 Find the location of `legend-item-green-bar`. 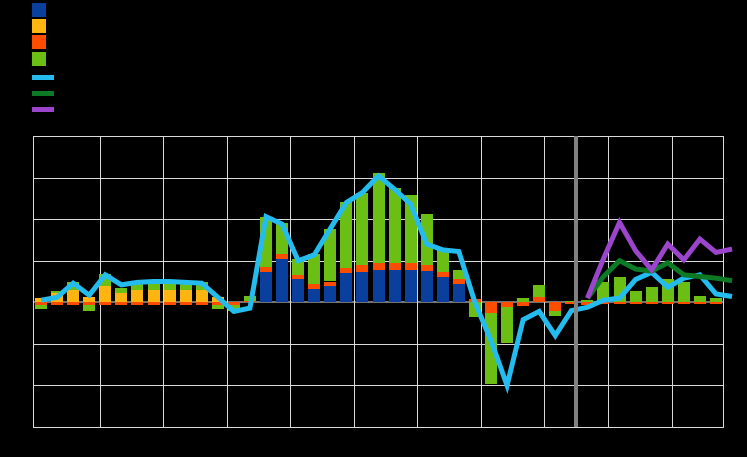

legend-item-green-bar is located at coordinates (43, 58).